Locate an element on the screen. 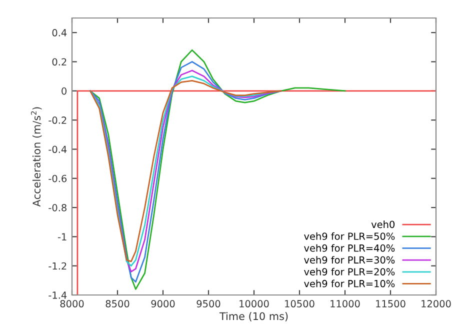 The image size is (469, 330). y-tick-label: -0.8 is located at coordinates (57, 208).